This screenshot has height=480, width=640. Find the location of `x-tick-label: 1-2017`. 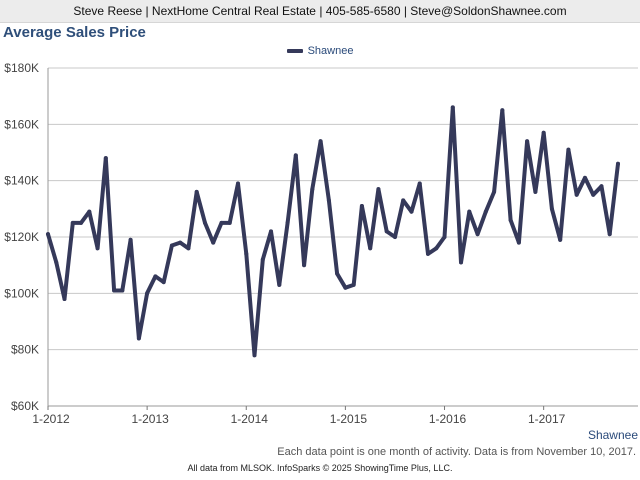

x-tick-label: 1-2017 is located at coordinates (547, 419).